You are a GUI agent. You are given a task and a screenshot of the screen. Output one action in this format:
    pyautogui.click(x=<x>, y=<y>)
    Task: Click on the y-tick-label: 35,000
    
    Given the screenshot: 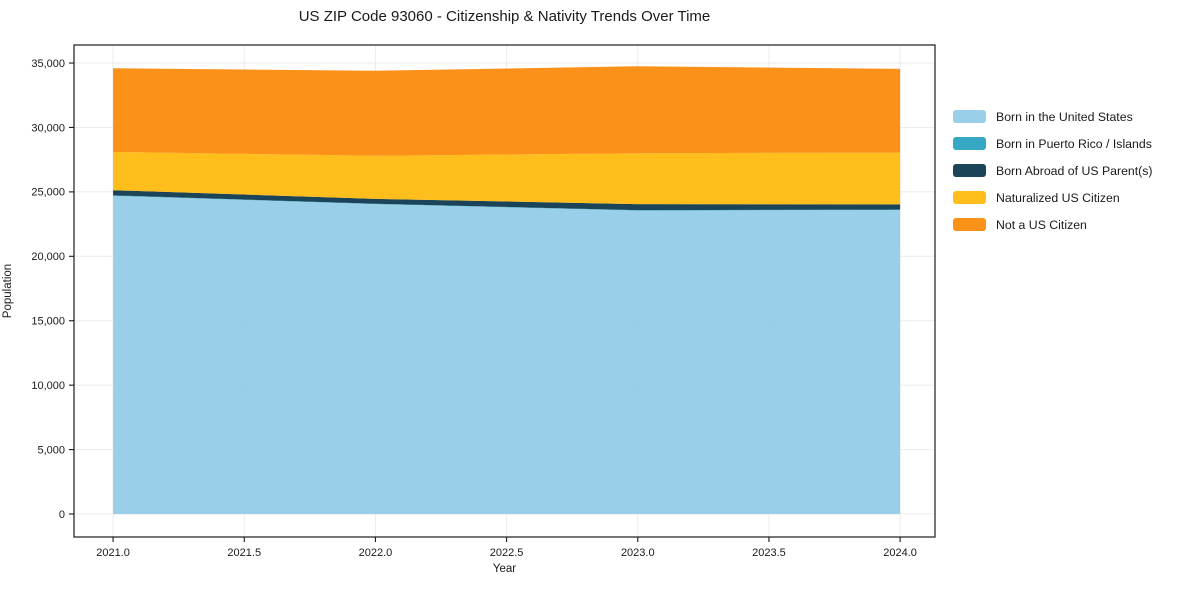 What is the action you would take?
    pyautogui.click(x=48, y=64)
    